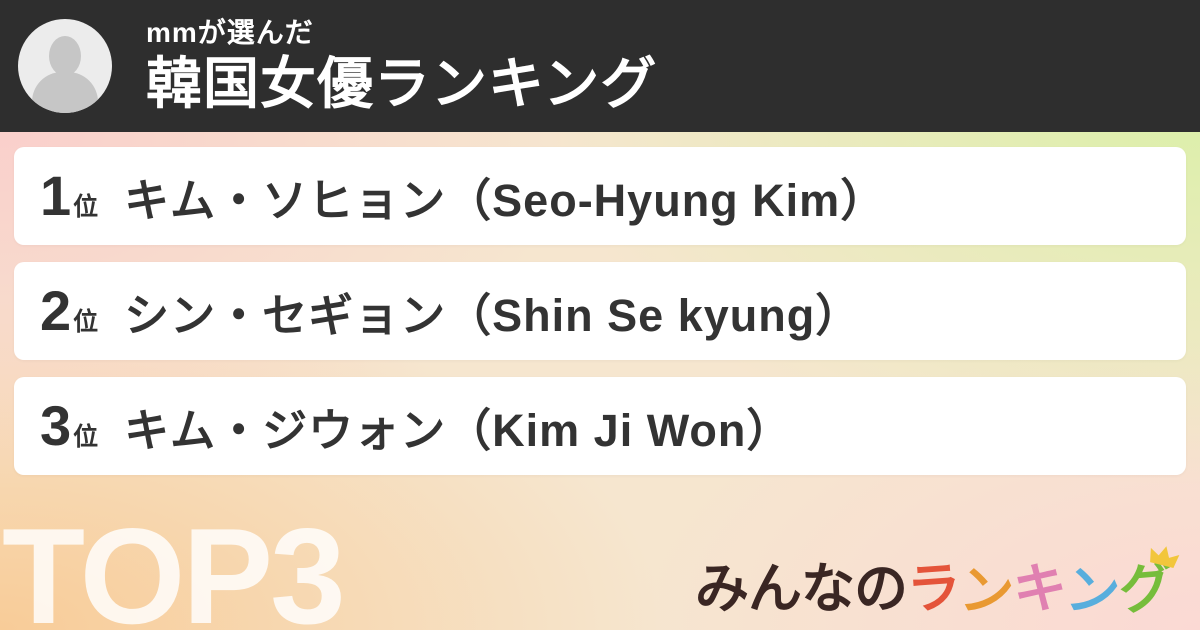 This screenshot has width=1200, height=630. I want to click on avatar, so click(65, 66).